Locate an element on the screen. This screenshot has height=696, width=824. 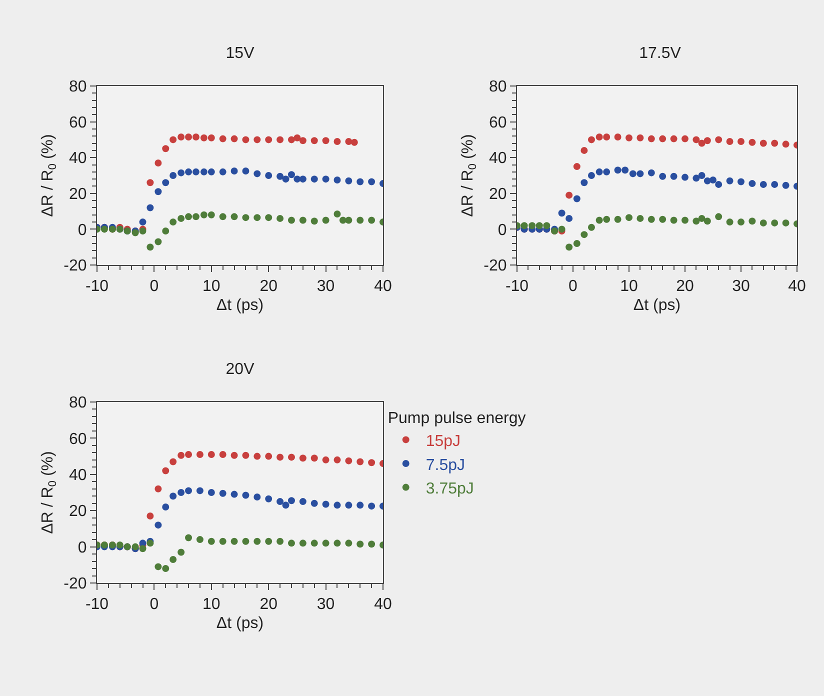
legend-label: 15pJ is located at coordinates (443, 441).